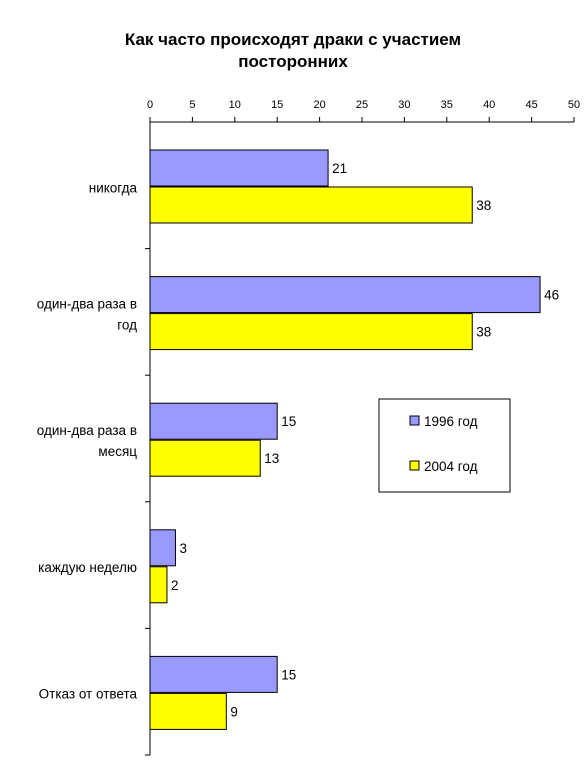  What do you see at coordinates (574, 105) in the screenshot?
I see `x-tick-label: 50` at bounding box center [574, 105].